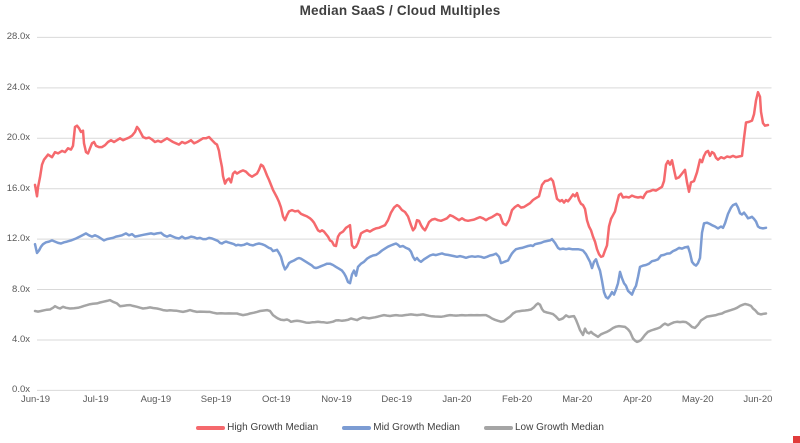 The height and width of the screenshot is (443, 800). Describe the element at coordinates (18, 239) in the screenshot. I see `y-axis-tick-label: 12.0x` at that location.